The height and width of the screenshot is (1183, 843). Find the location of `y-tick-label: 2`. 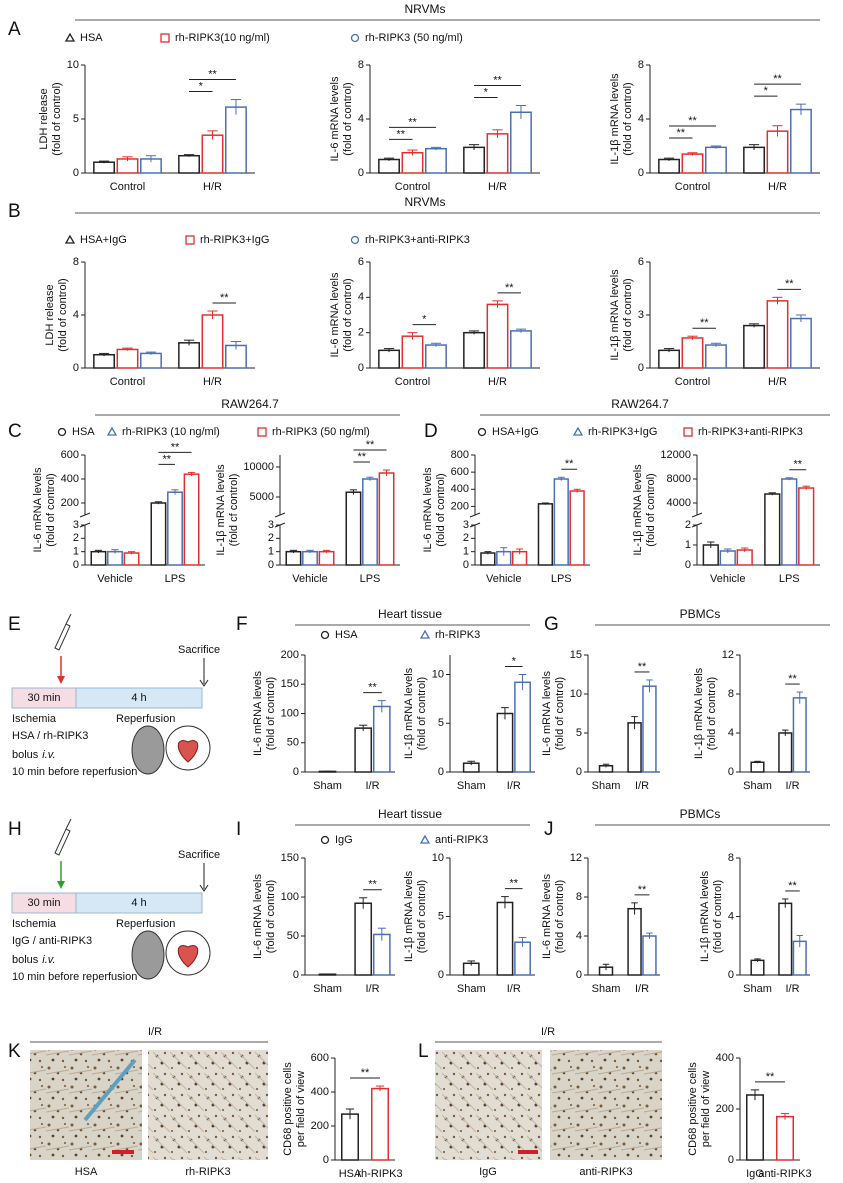

y-tick-label: 2 is located at coordinates (466, 538).